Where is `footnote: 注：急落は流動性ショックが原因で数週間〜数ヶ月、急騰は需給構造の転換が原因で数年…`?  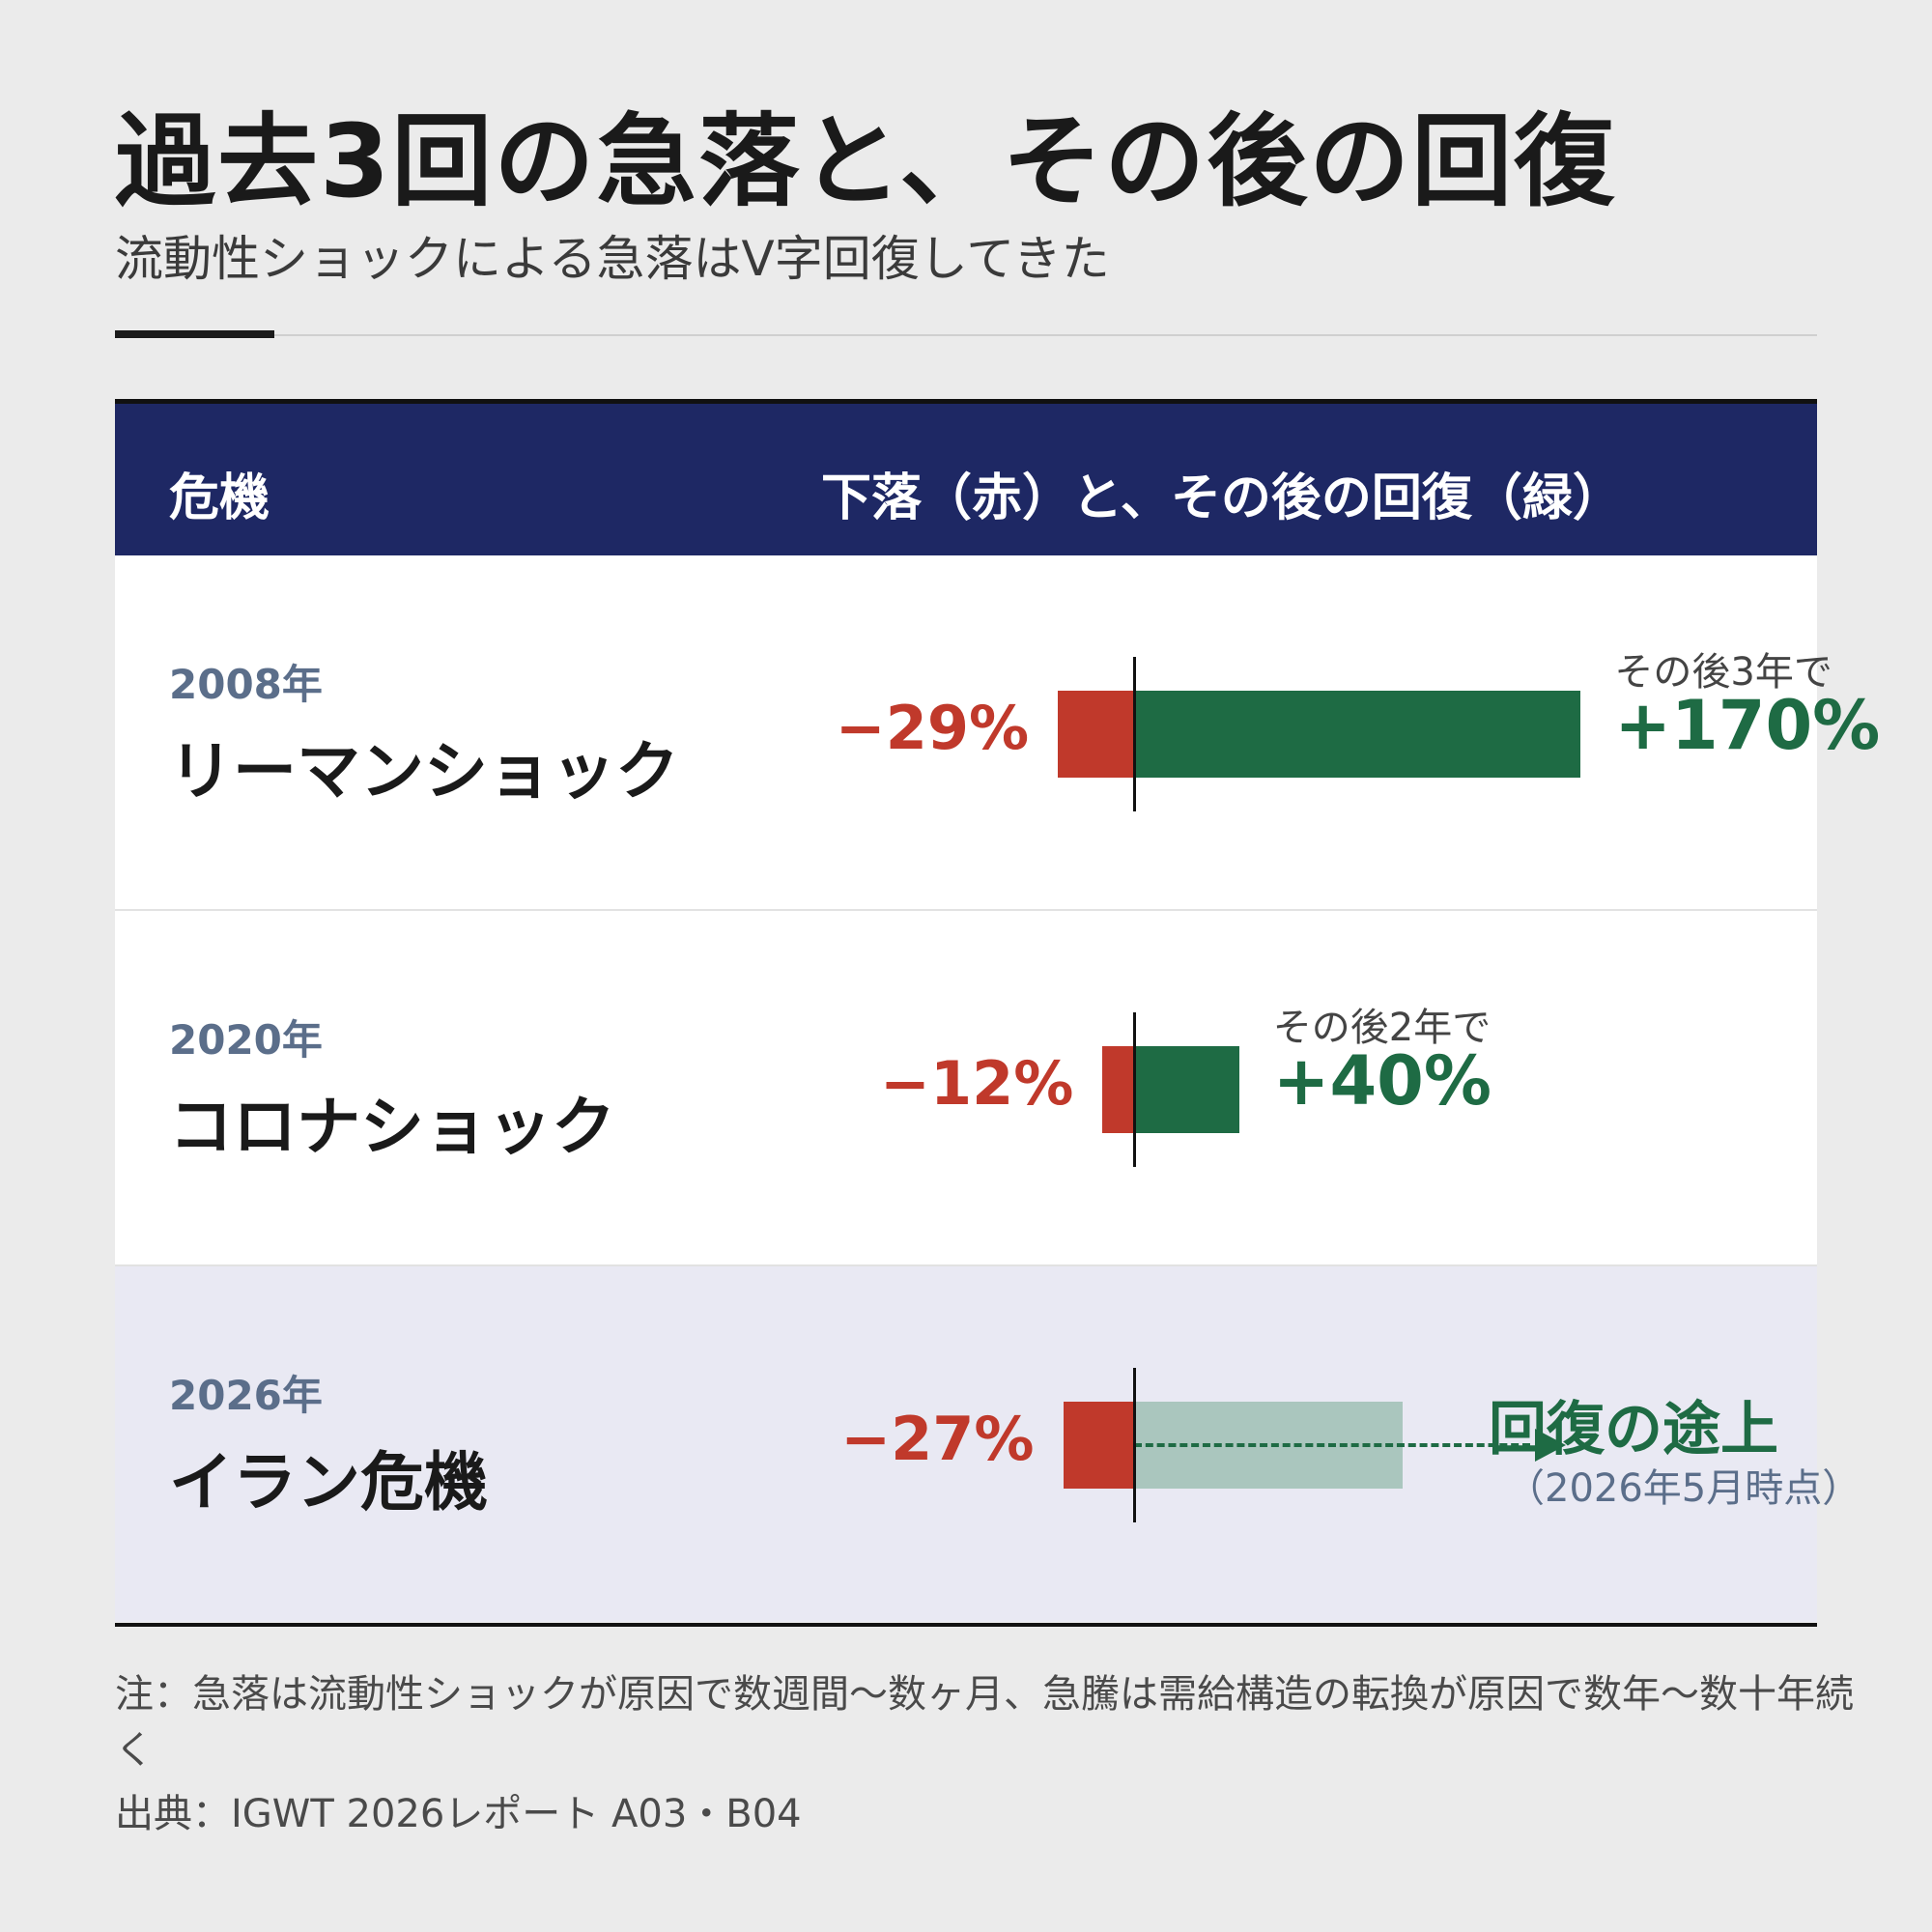 footnote: 注：急落は流動性ショックが原因で数週間〜数ヶ月、急騰は需給構造の転換が原因で数年… is located at coordinates (984, 1722).